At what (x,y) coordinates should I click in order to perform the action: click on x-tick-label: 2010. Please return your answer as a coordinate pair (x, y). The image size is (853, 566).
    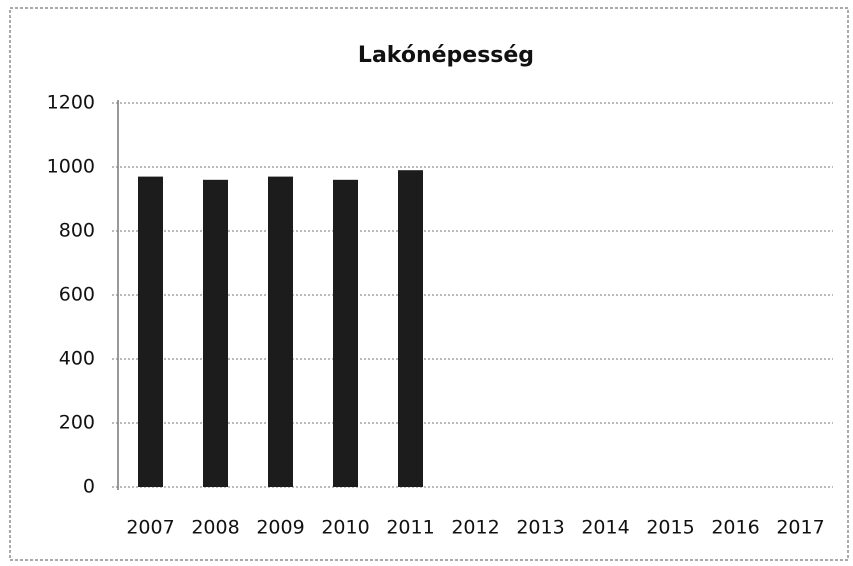
    Looking at the image, I should click on (345, 528).